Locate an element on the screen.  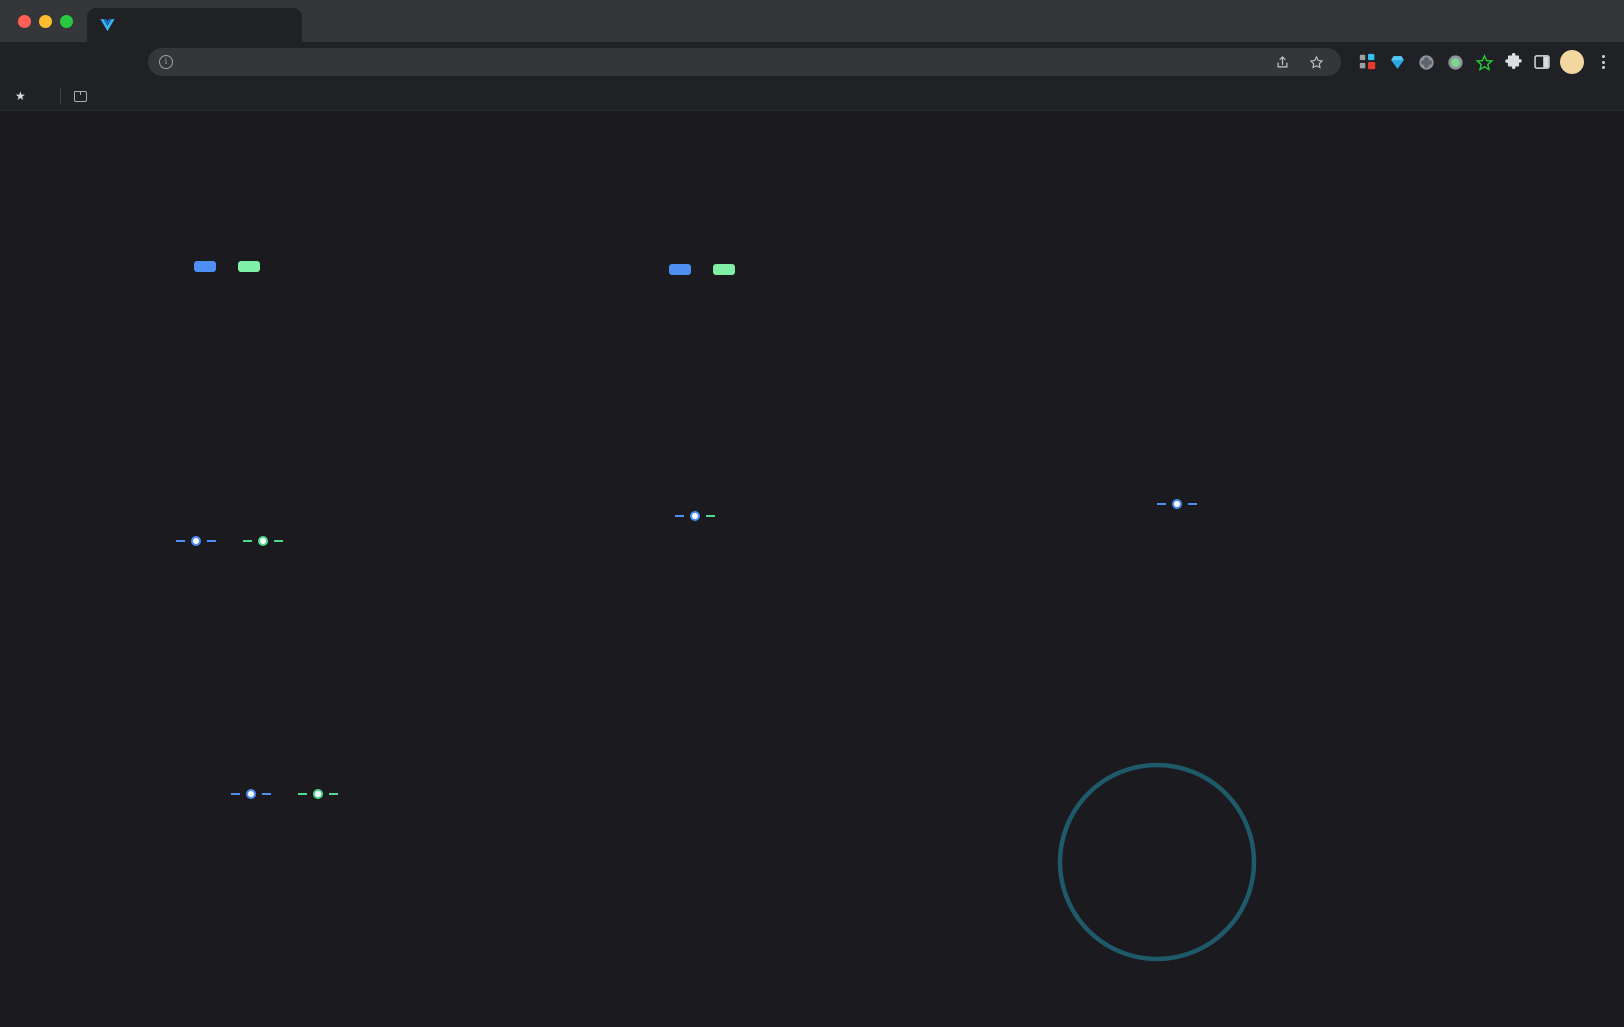
browser-toolbar: i is located at coordinates (812, 62).